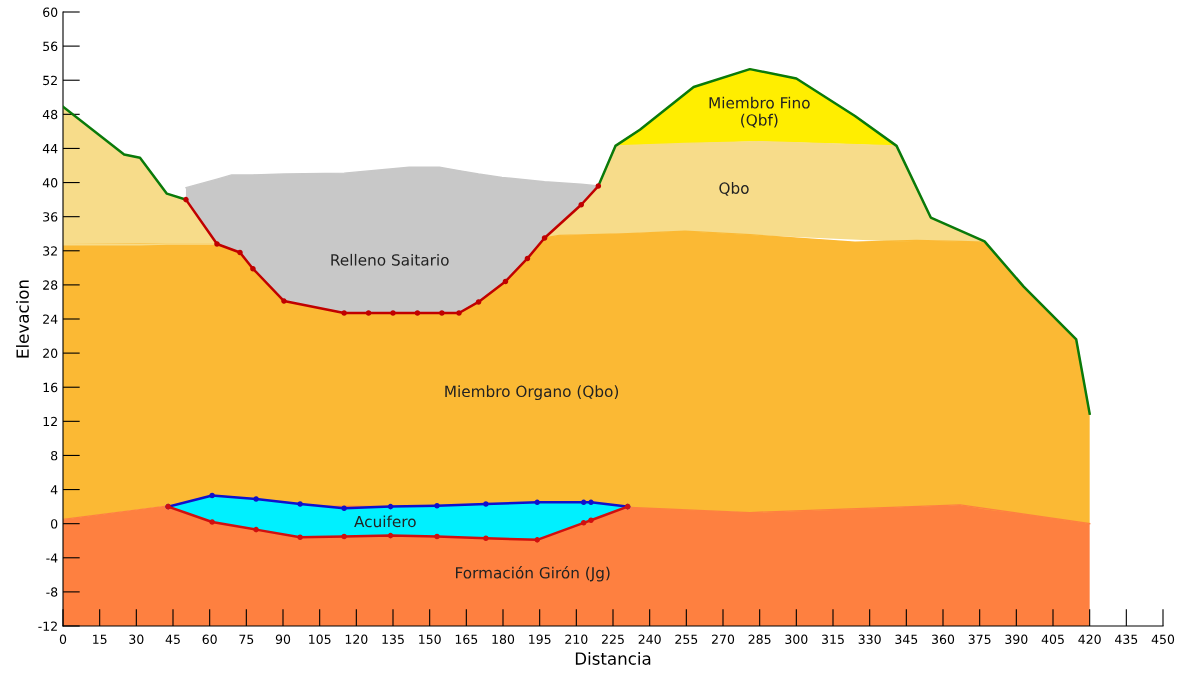  Describe the element at coordinates (1052, 639) in the screenshot. I see `x-tick-label: 405` at that location.